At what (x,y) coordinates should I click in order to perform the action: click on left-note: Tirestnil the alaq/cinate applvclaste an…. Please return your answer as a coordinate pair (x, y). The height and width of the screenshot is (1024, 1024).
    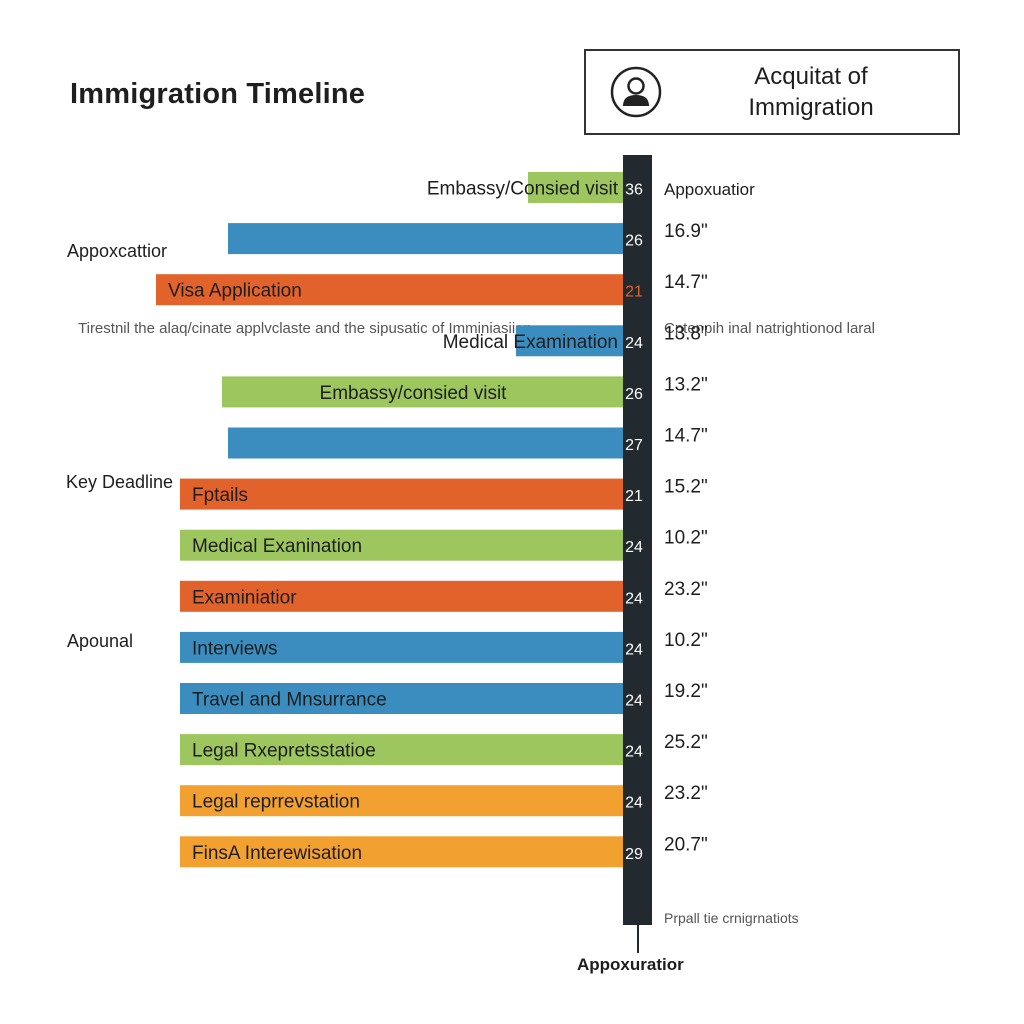
    Looking at the image, I should click on (305, 328).